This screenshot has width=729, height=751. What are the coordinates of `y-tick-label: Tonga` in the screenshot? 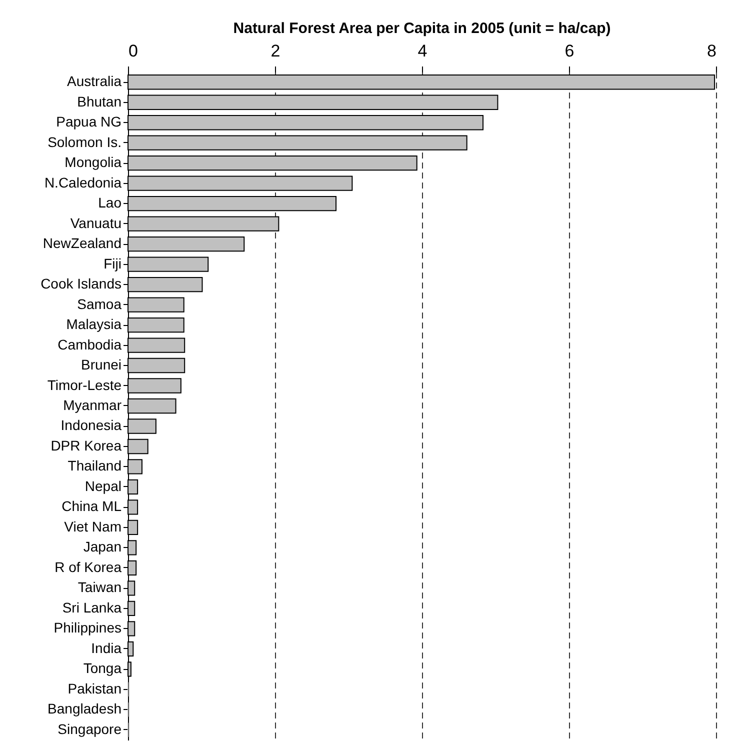 It's located at (102, 668).